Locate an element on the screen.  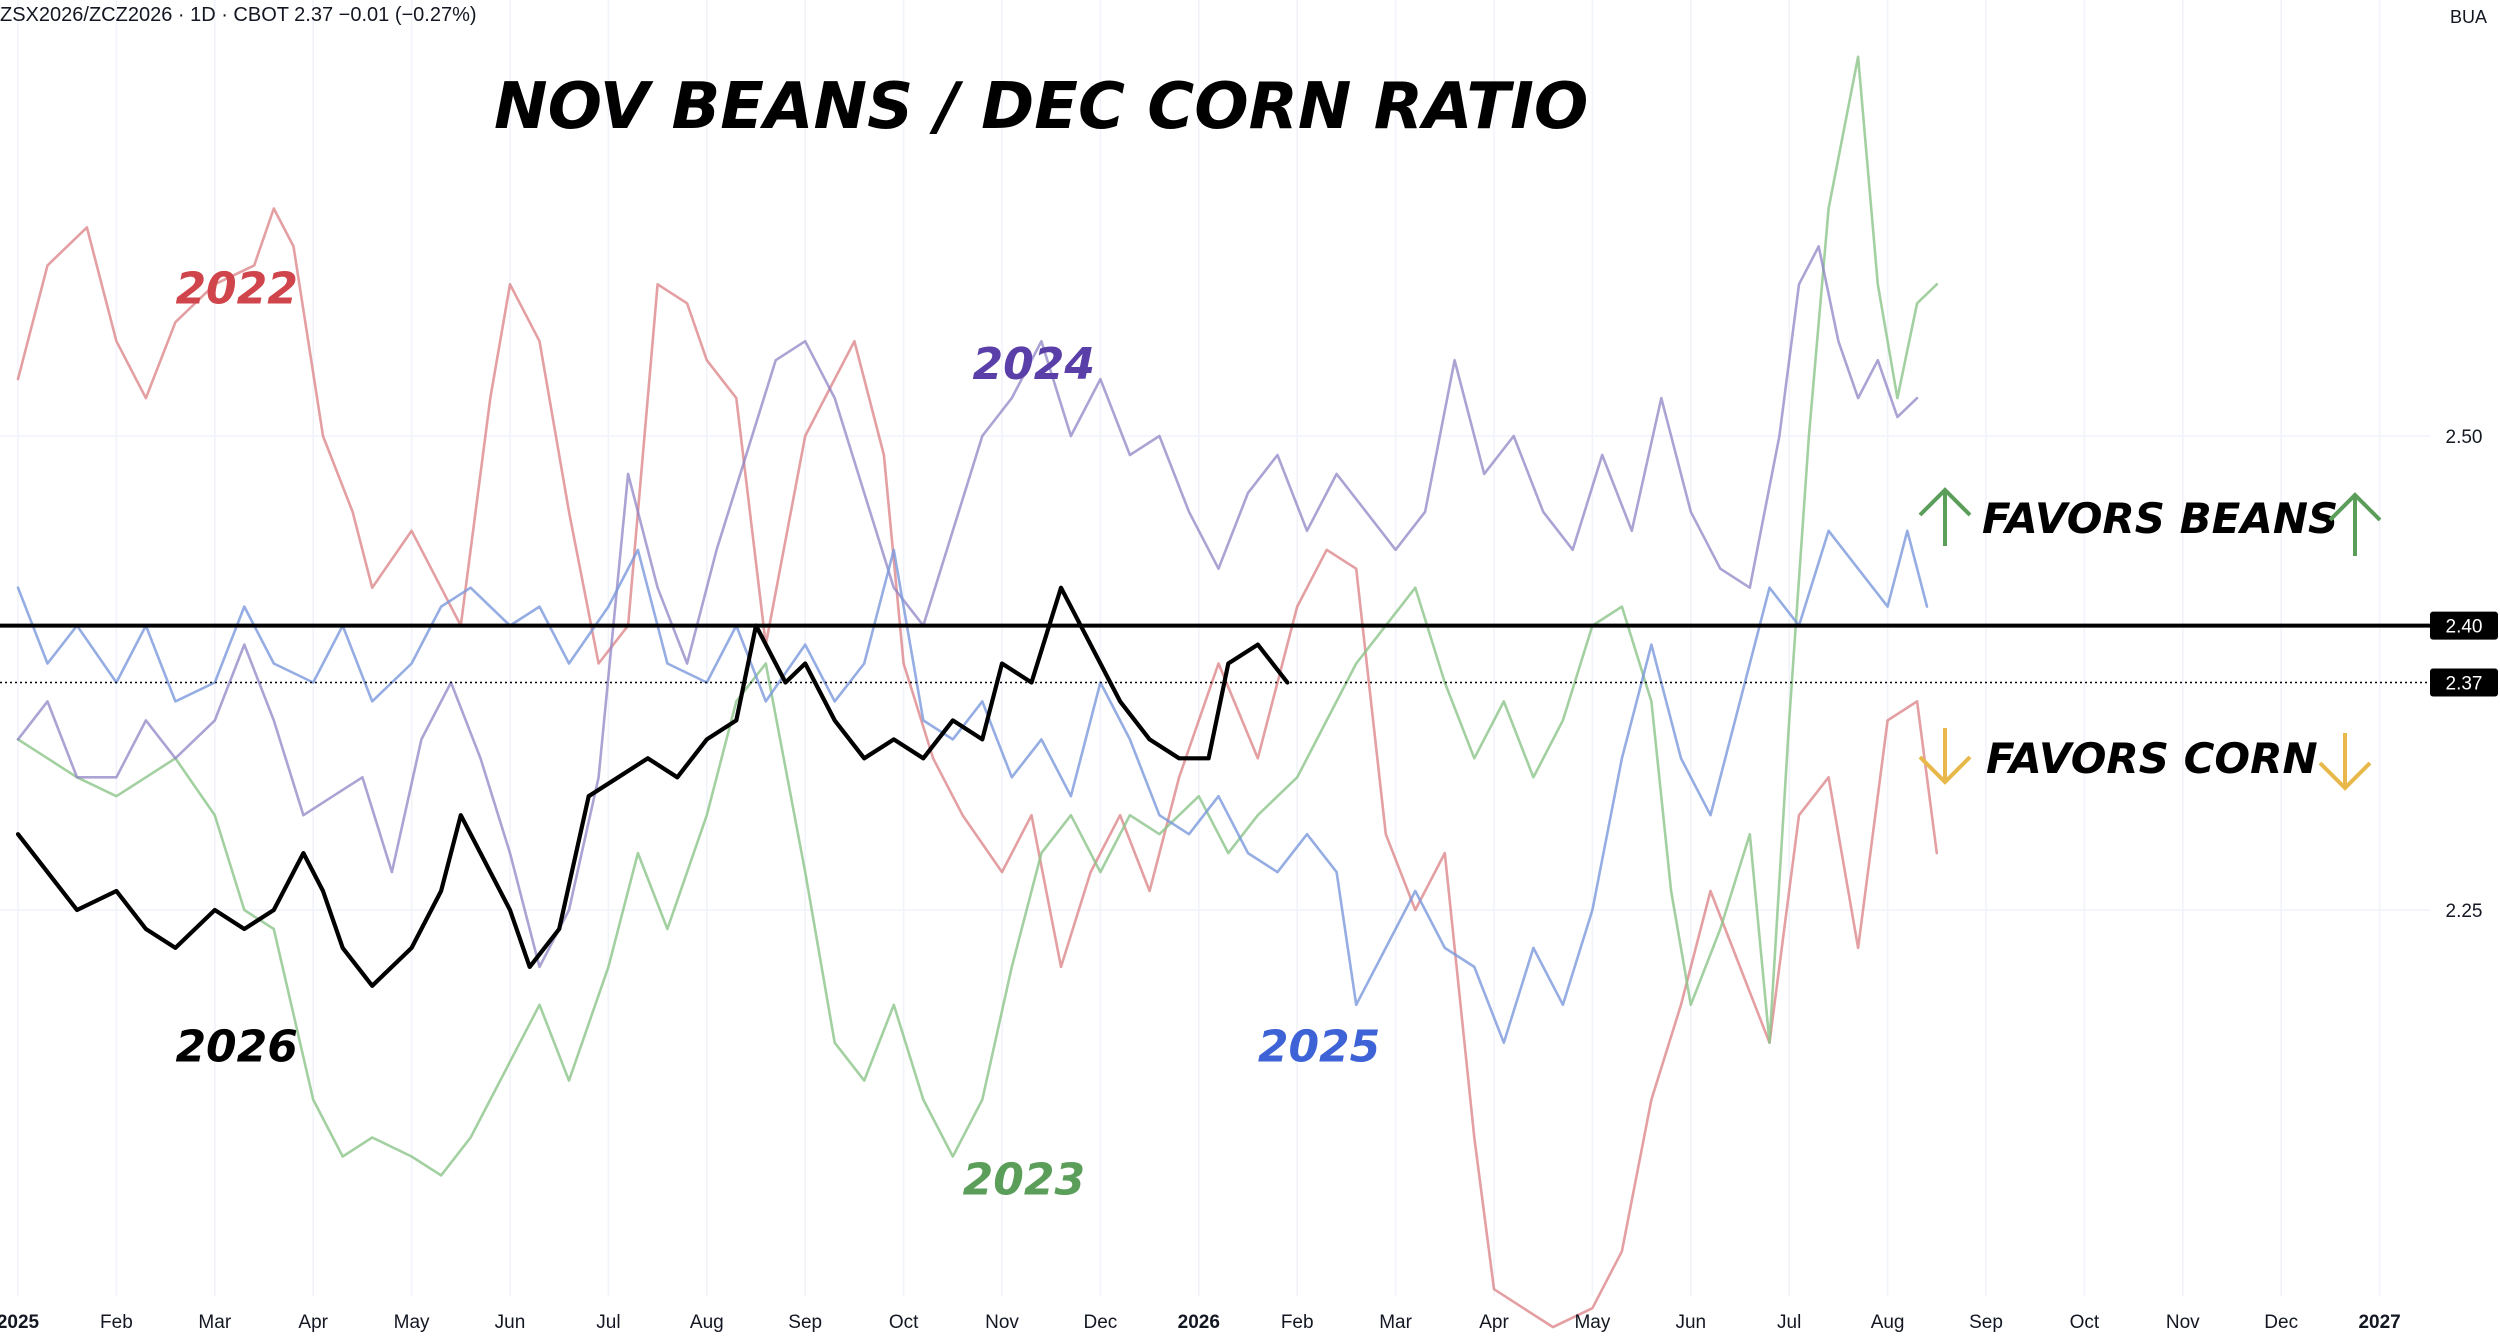
y-axis: 2.25 2.50 is located at coordinates (2464, 674).